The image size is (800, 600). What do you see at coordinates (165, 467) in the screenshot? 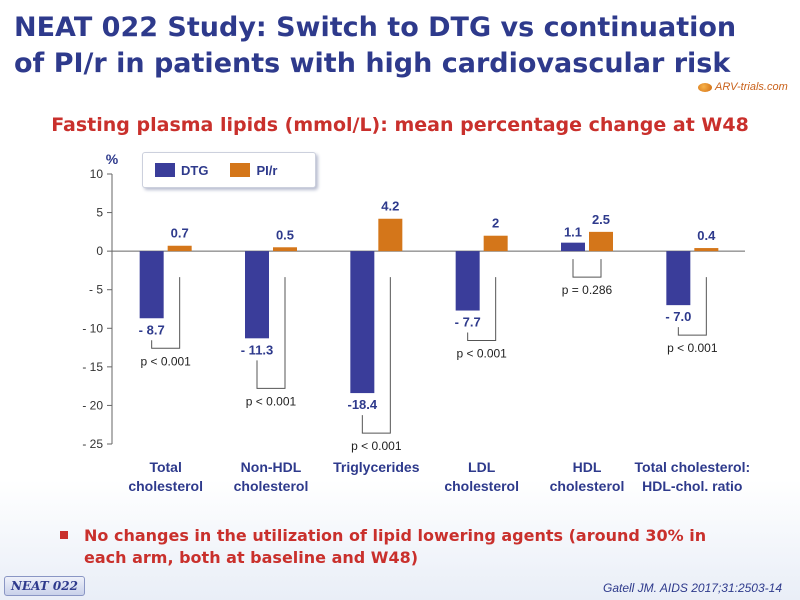
I see `x-category-label: Total` at bounding box center [165, 467].